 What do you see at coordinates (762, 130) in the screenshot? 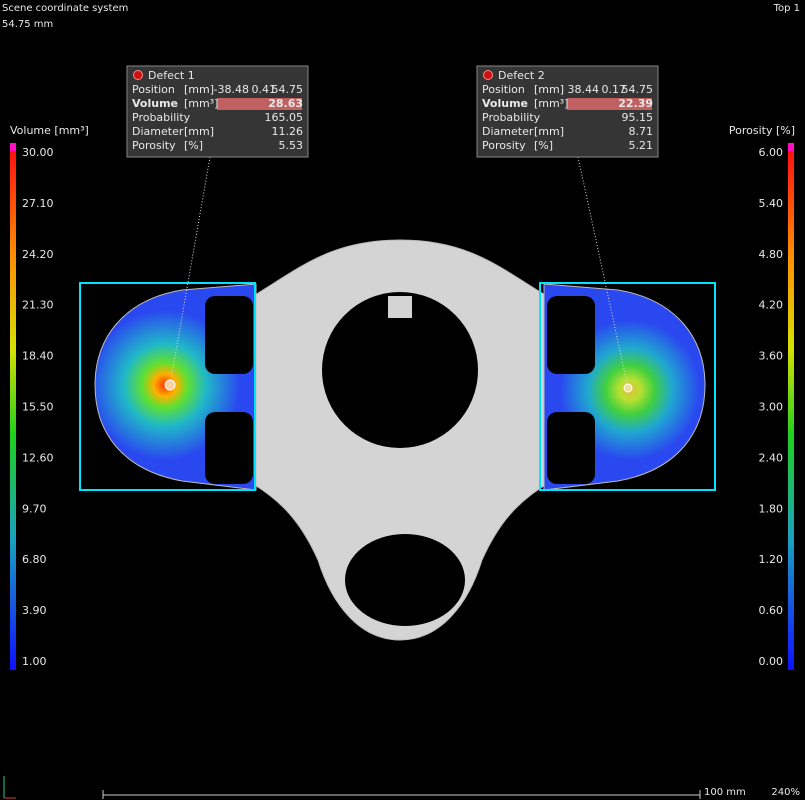
I see `scale-title: Porosity [%]` at bounding box center [762, 130].